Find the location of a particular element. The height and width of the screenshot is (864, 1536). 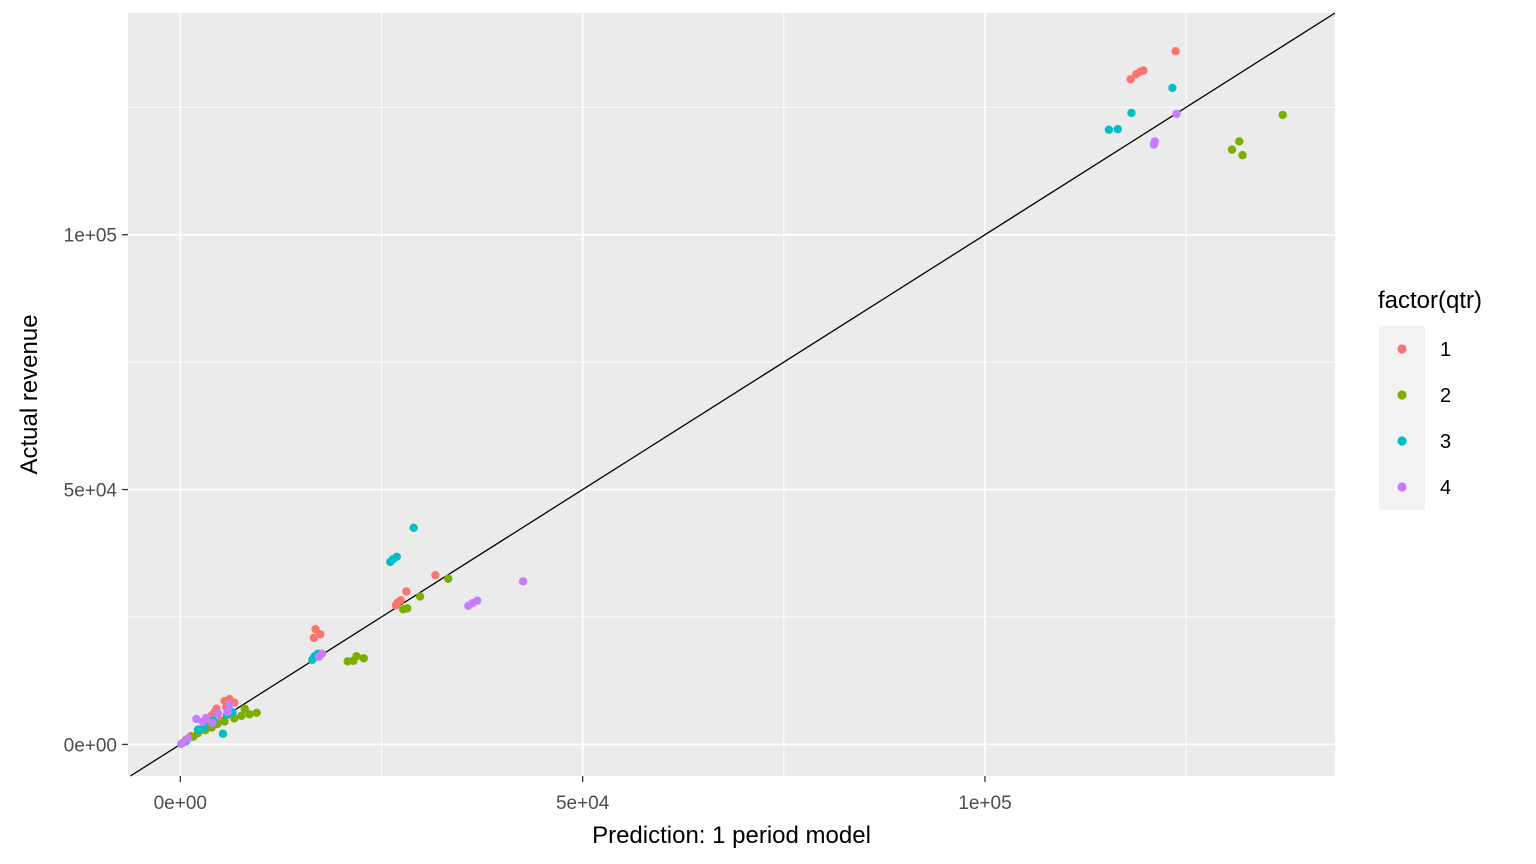

legend-label-qtr-1: 1 is located at coordinates (1445, 350).